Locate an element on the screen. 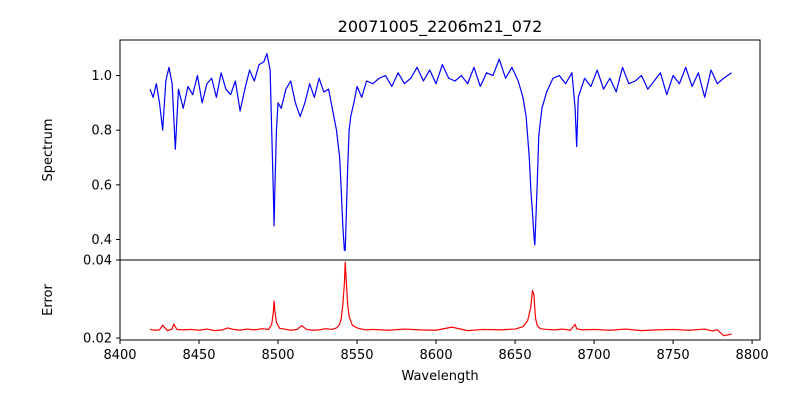 The height and width of the screenshot is (400, 800). spectrum-y-tick-label: 1.0 is located at coordinates (101, 76).